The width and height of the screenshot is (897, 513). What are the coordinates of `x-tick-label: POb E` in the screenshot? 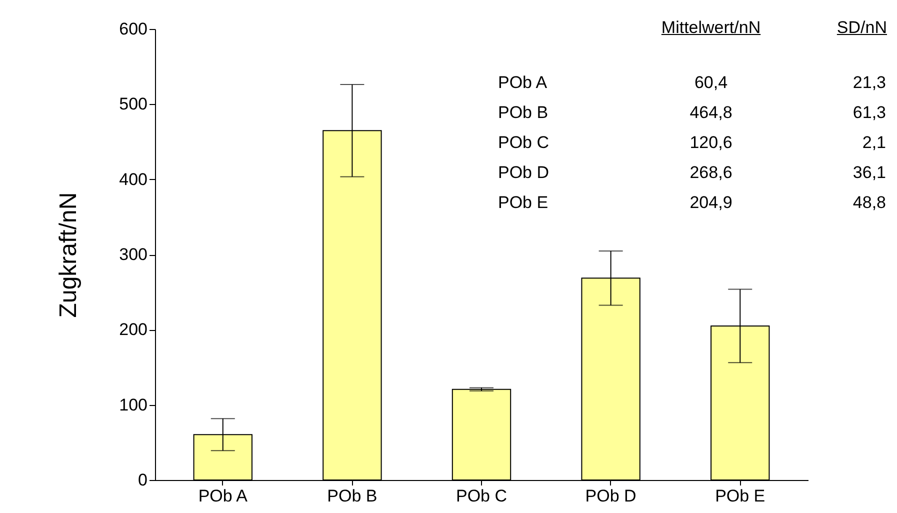 It's located at (740, 496).